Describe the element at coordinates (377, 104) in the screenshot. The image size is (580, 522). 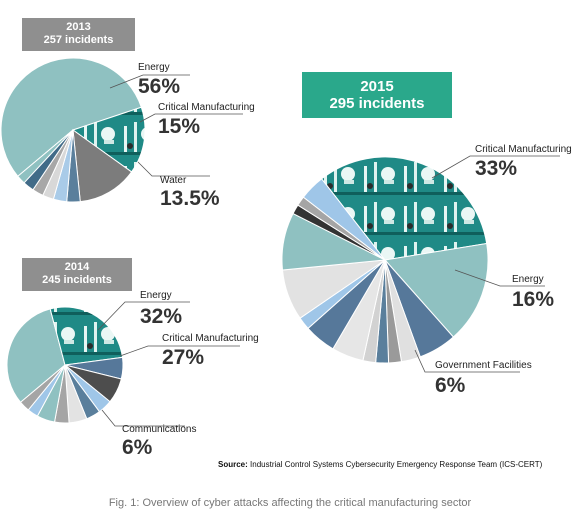
I see `banner-incidents: 295 incidents` at that location.